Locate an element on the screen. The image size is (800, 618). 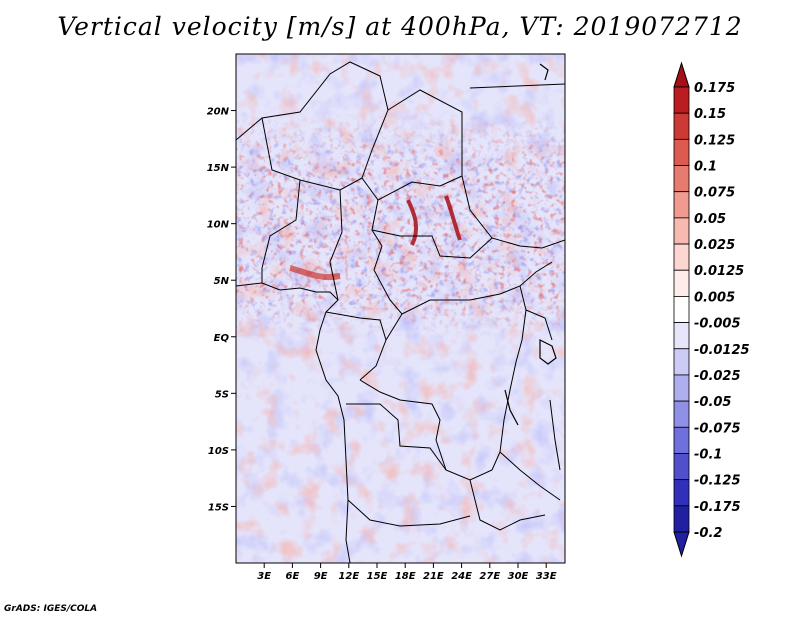
lon-label: 33E is located at coordinates (546, 576).